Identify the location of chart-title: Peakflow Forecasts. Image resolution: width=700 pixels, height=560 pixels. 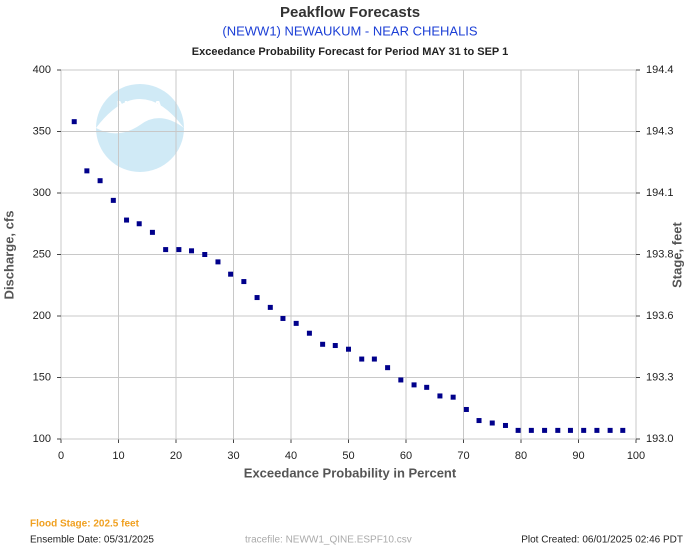
(350, 12).